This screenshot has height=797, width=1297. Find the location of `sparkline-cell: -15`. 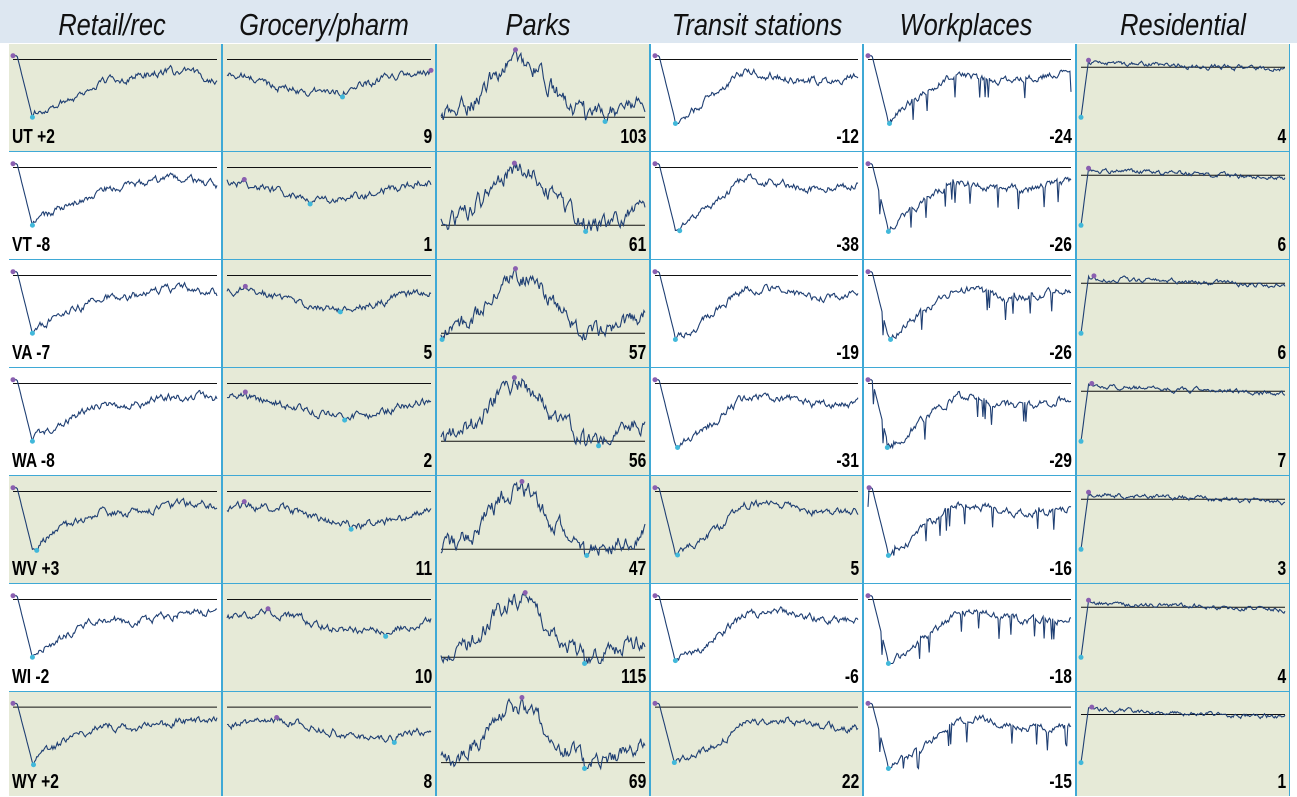

sparkline-cell: -15 is located at coordinates (969, 744).